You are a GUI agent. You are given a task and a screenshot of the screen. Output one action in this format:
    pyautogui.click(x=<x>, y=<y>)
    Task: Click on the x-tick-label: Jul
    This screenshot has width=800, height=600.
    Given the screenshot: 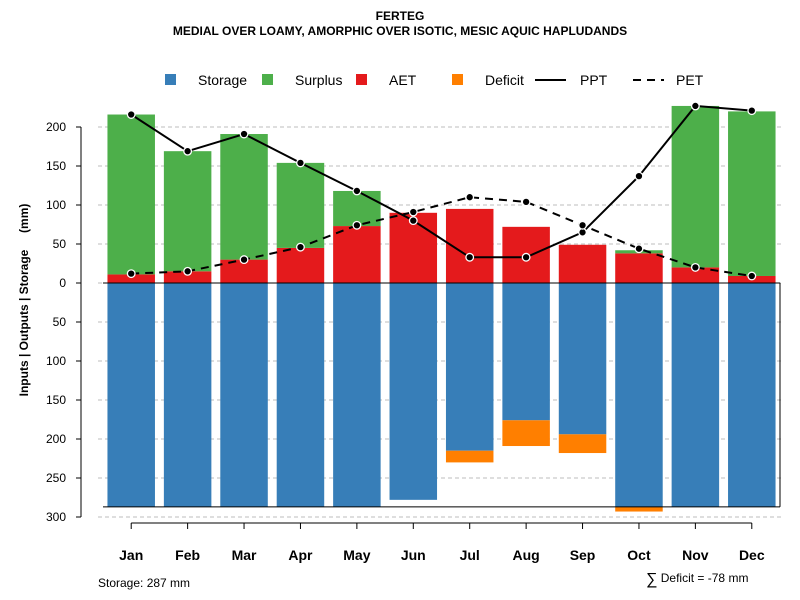 What is the action you would take?
    pyautogui.click(x=470, y=555)
    